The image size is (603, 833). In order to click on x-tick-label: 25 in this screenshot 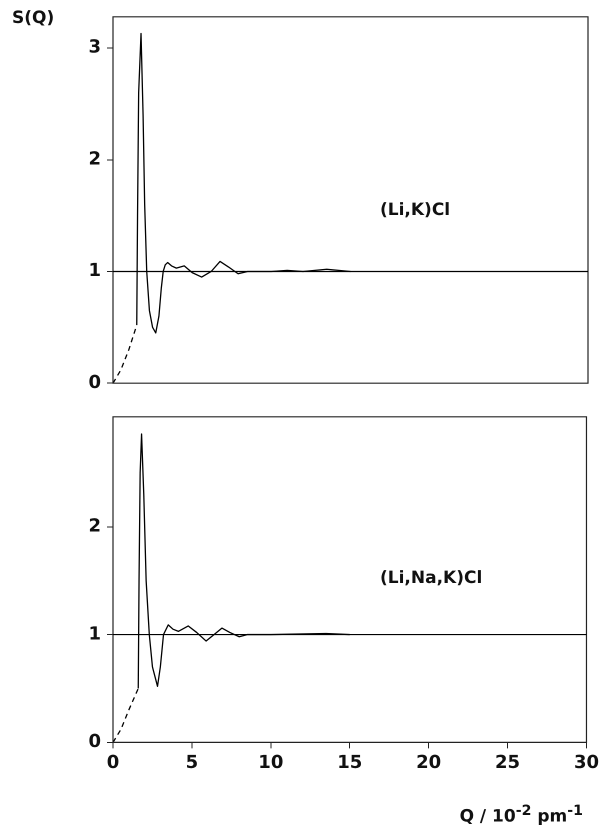, I will do `click(507, 762)`.